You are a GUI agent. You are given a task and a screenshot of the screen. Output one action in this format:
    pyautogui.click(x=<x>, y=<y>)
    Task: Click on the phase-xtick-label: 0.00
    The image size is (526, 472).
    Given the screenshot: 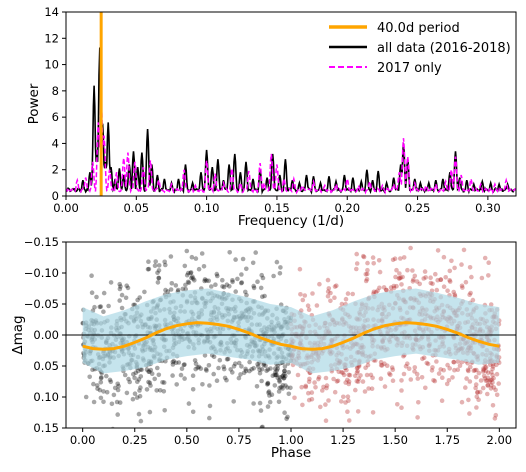 What is the action you would take?
    pyautogui.click(x=83, y=440)
    